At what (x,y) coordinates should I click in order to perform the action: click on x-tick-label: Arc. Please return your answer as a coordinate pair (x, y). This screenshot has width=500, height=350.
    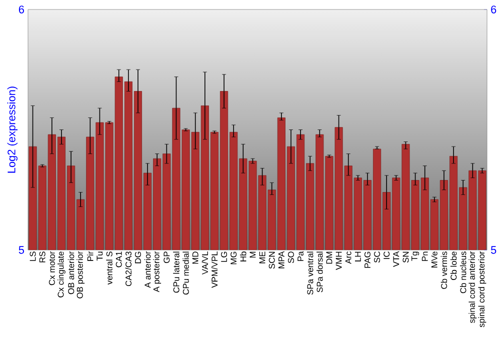
    Looking at the image, I should click on (348, 257).